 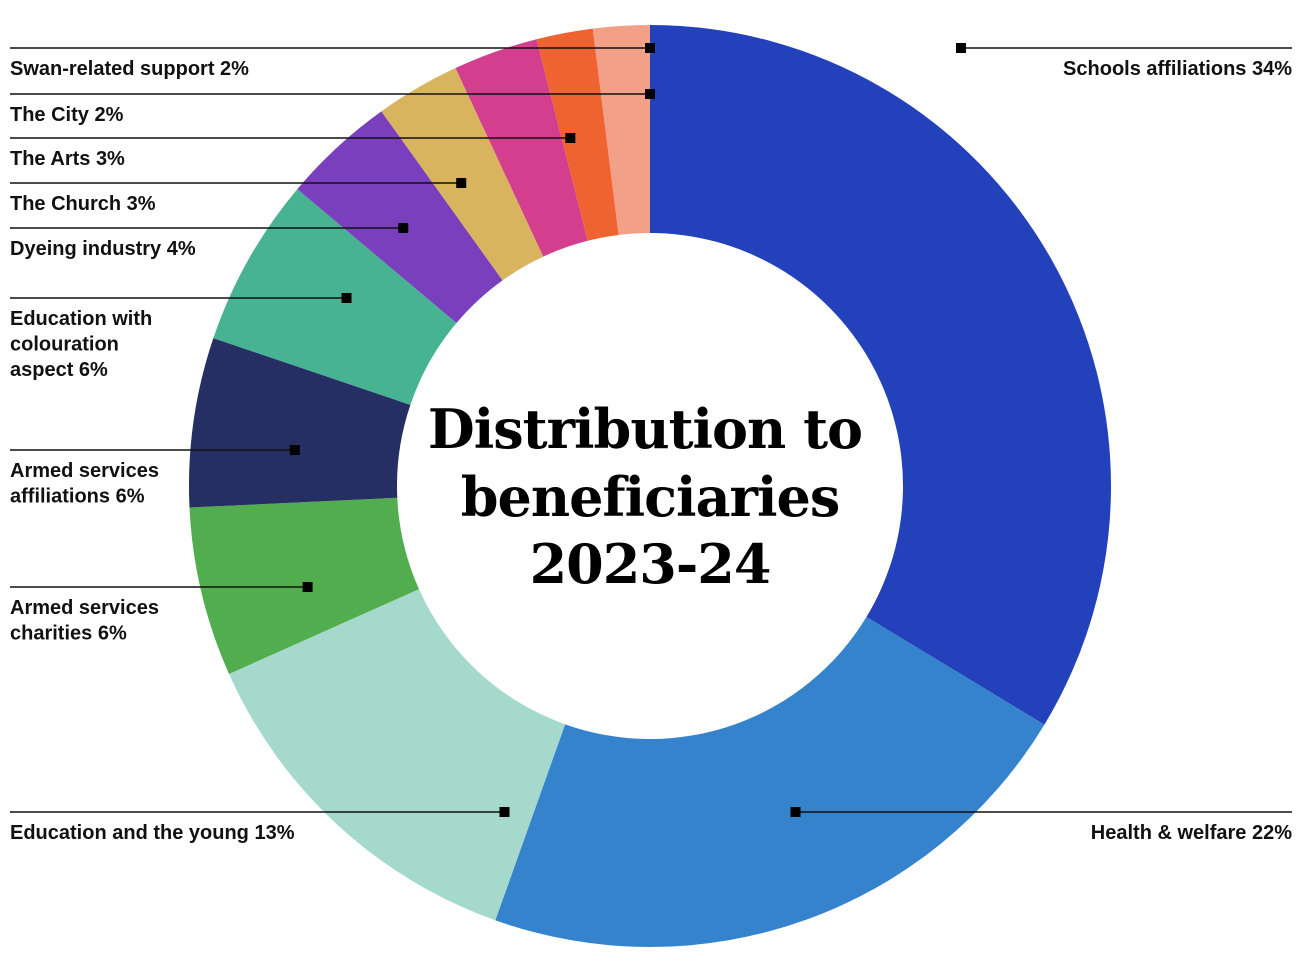 What do you see at coordinates (346, 298) in the screenshot?
I see `leader-marker-education-with-colouration-aspect` at bounding box center [346, 298].